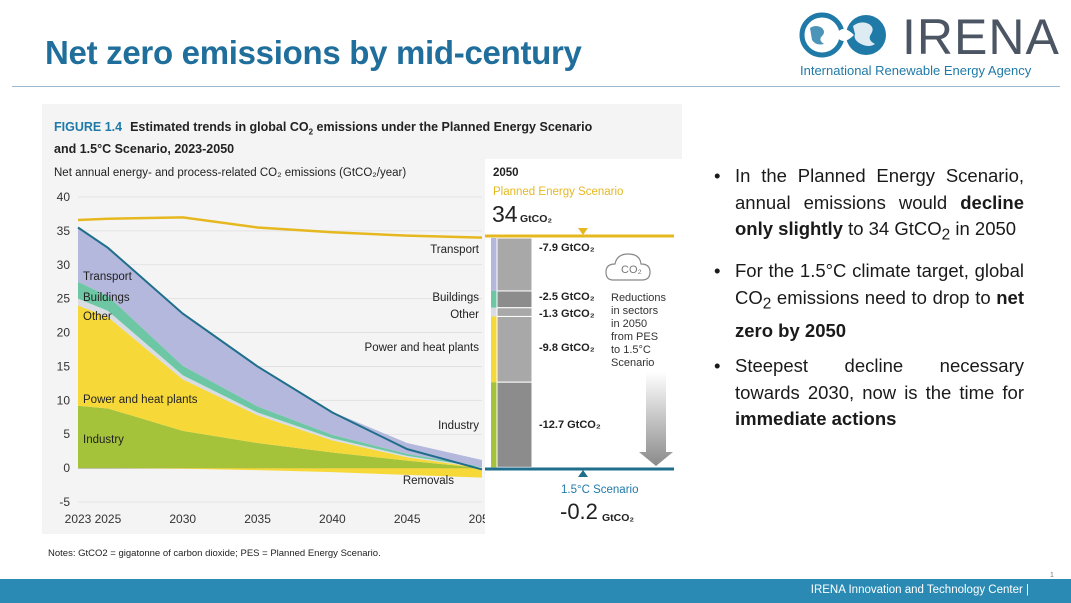  I want to click on x-tick-label: 2045, so click(407, 519).